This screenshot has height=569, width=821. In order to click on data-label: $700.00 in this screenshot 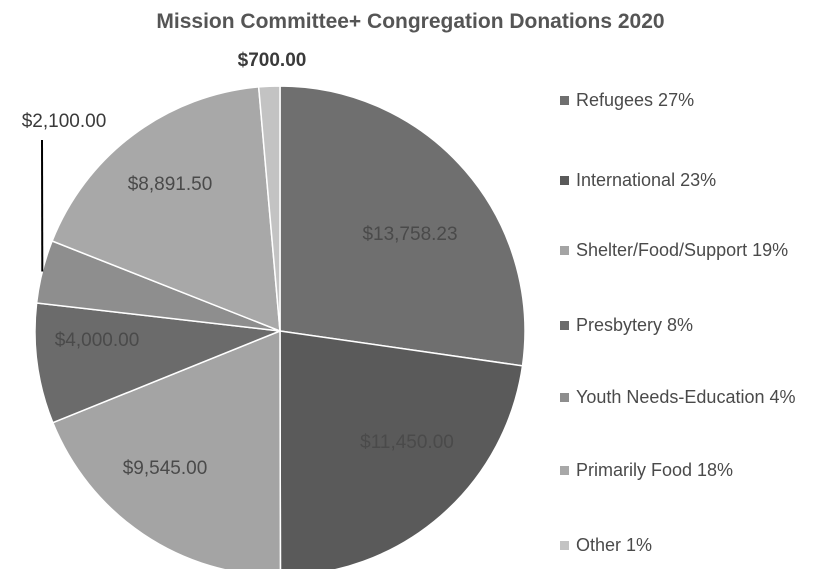, I will do `click(272, 60)`.